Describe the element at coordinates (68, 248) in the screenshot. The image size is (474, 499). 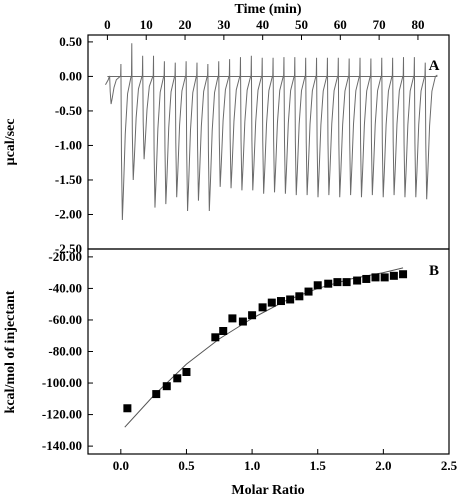
I see `power-tick-label: -2.50` at that location.